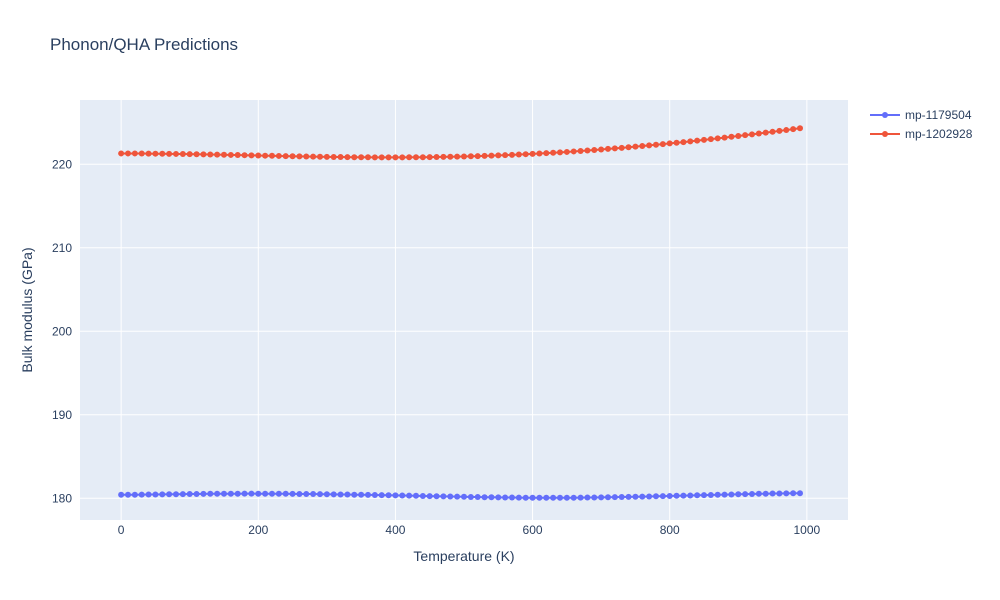 This screenshot has height=600, width=1000. Describe the element at coordinates (921, 124) in the screenshot. I see `legend: mp-1179504 mp-1202928` at that location.